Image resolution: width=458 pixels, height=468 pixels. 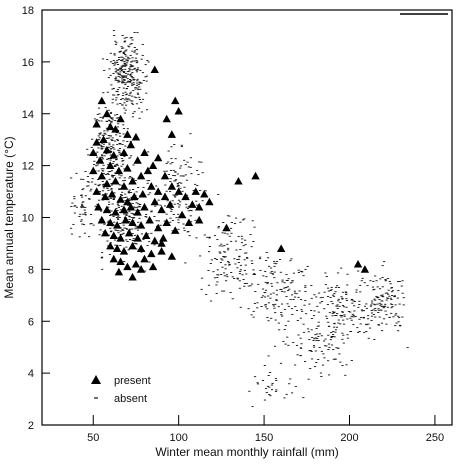 What do you see at coordinates (132, 381) in the screenshot?
I see `legend-present-label: present` at bounding box center [132, 381].